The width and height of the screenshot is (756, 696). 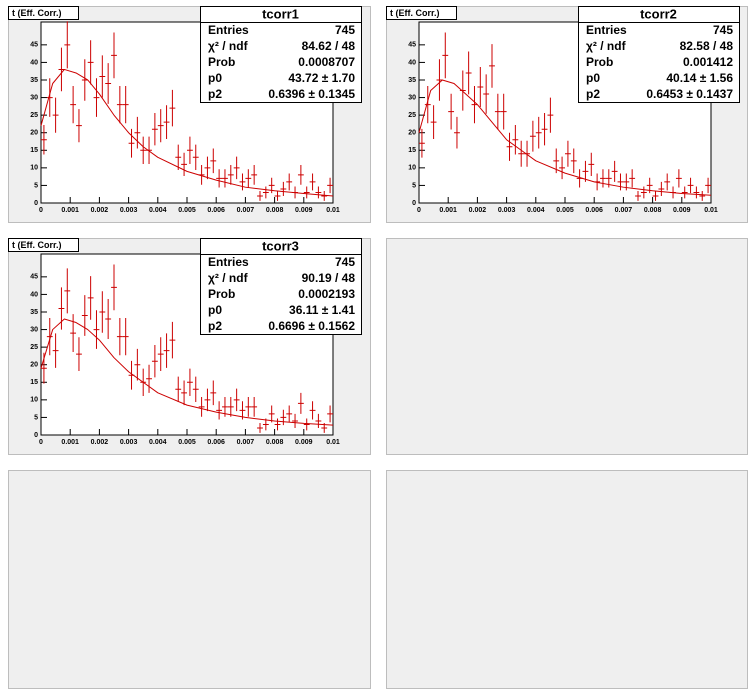 What do you see at coordinates (275, 210) in the screenshot?
I see `x-tick-label: 0.008` at bounding box center [275, 210].